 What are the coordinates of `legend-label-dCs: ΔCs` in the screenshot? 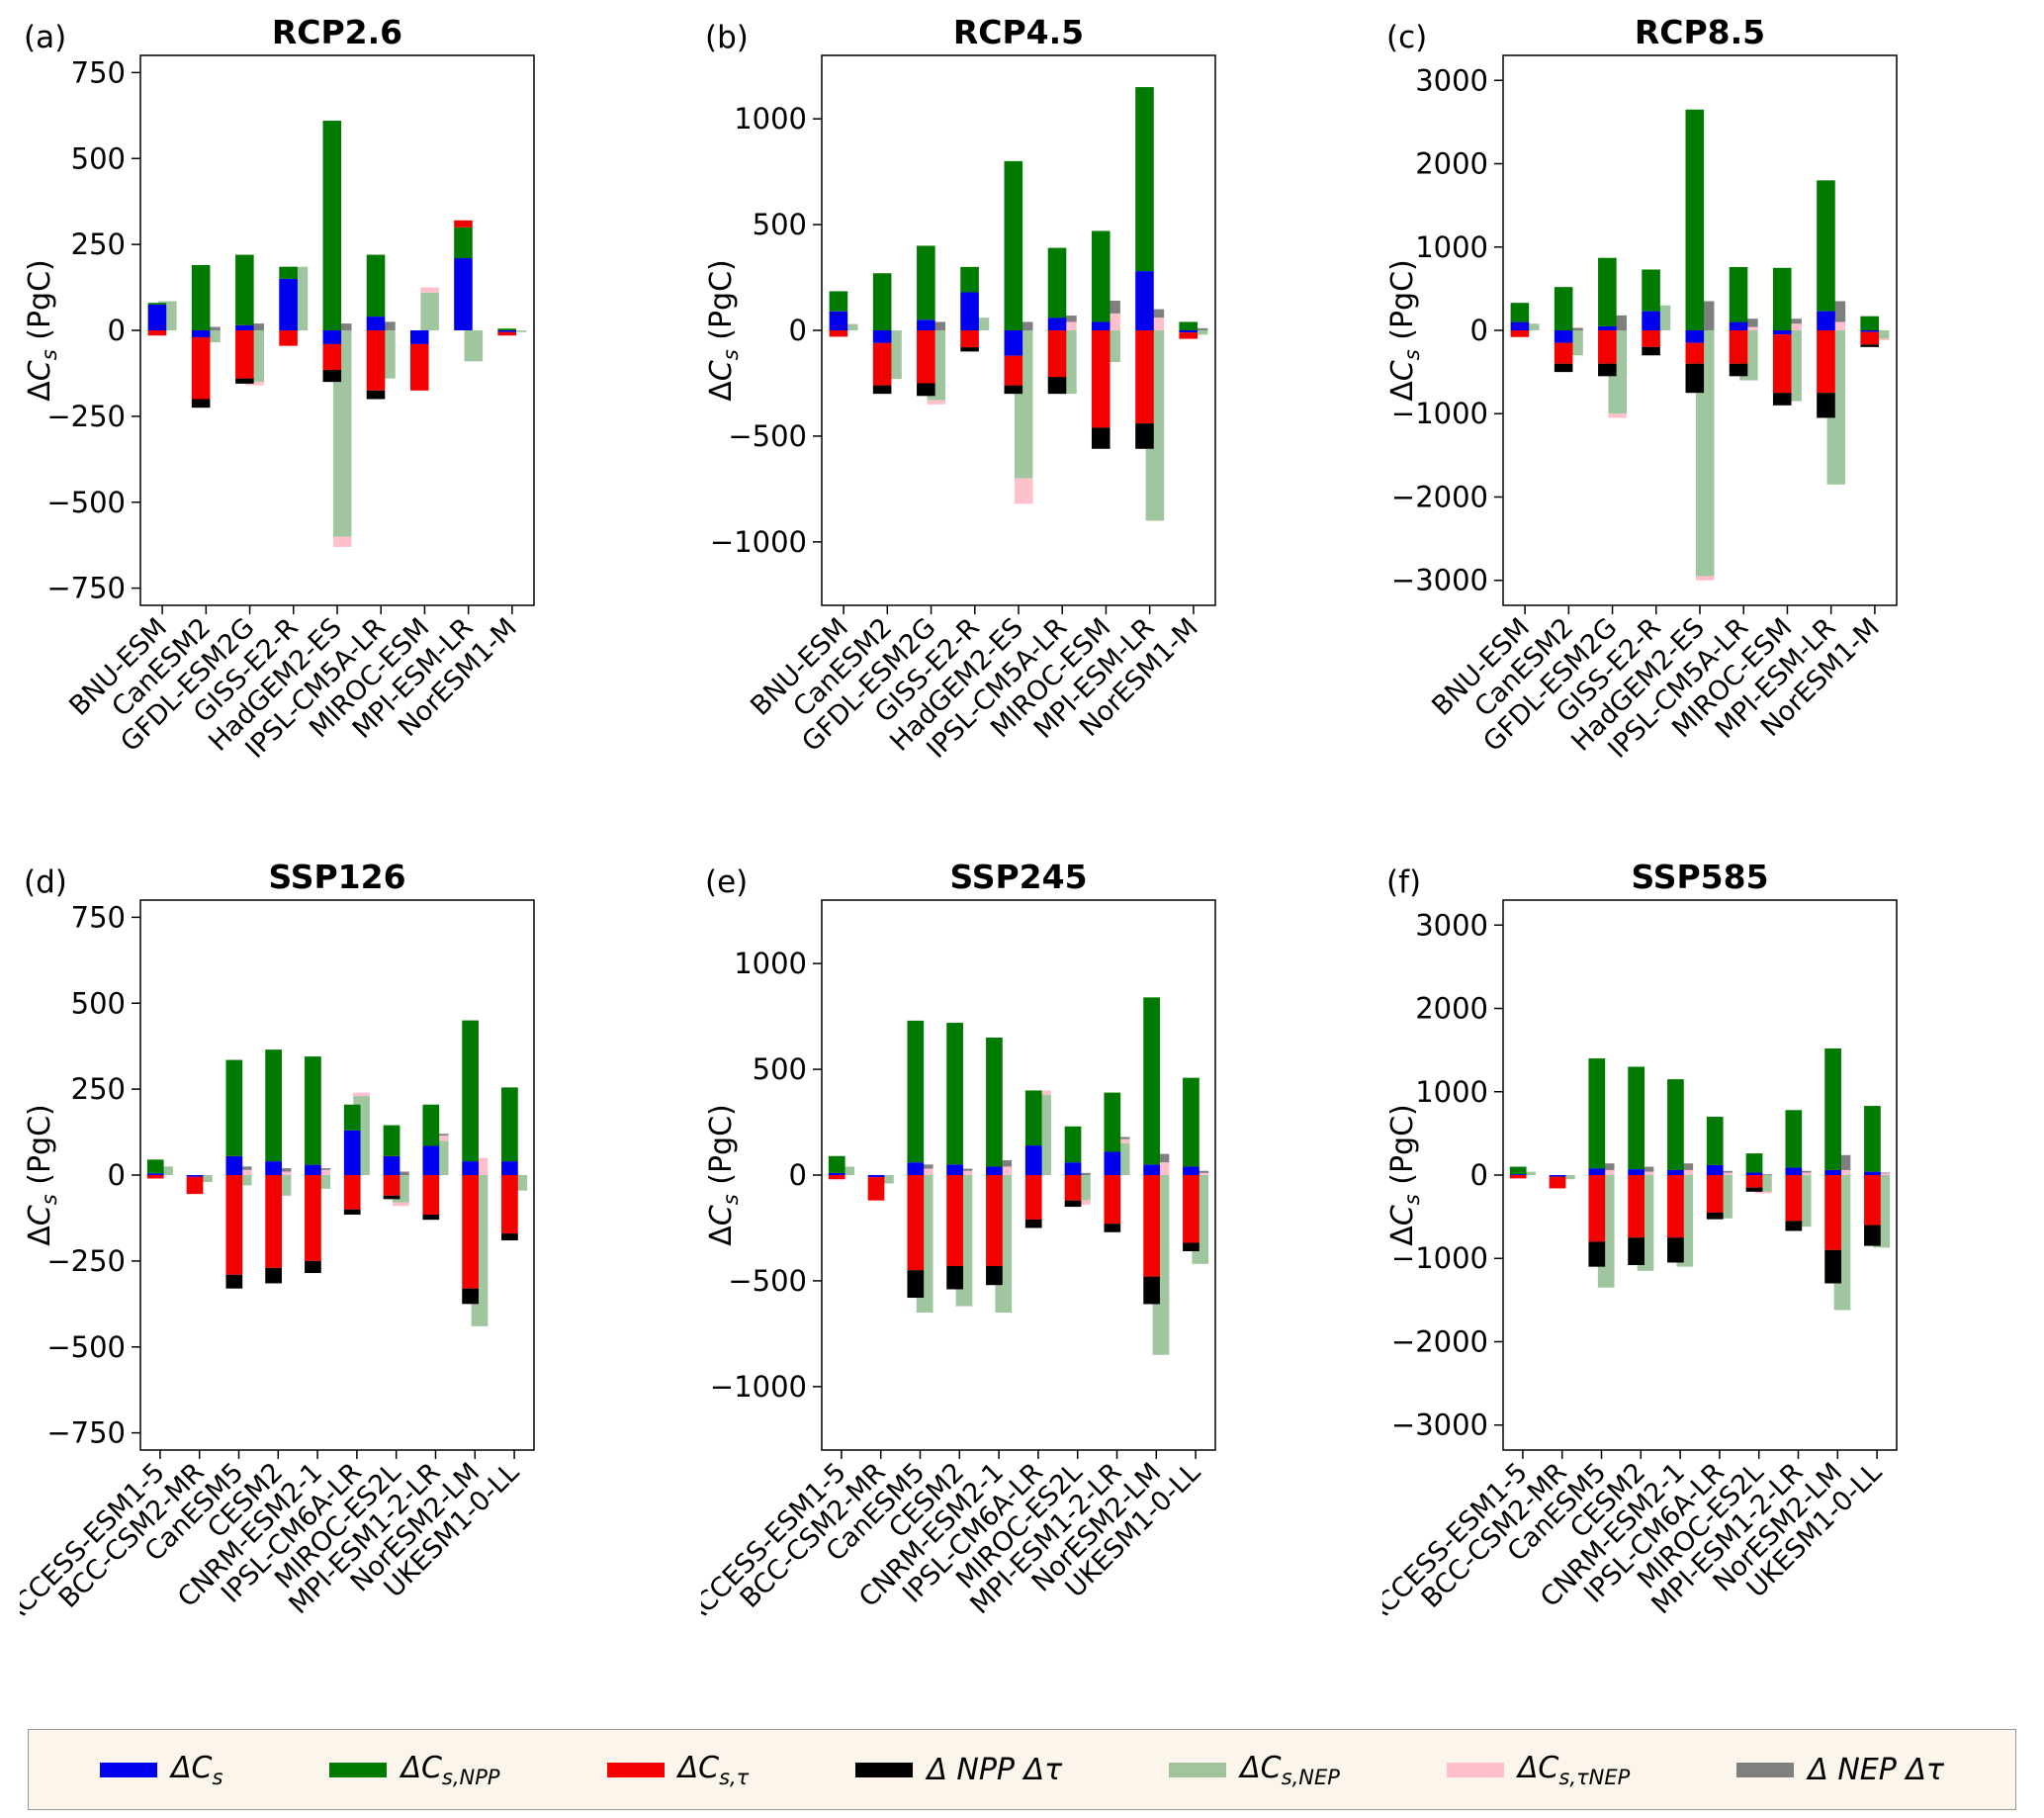 It's located at (197, 1770).